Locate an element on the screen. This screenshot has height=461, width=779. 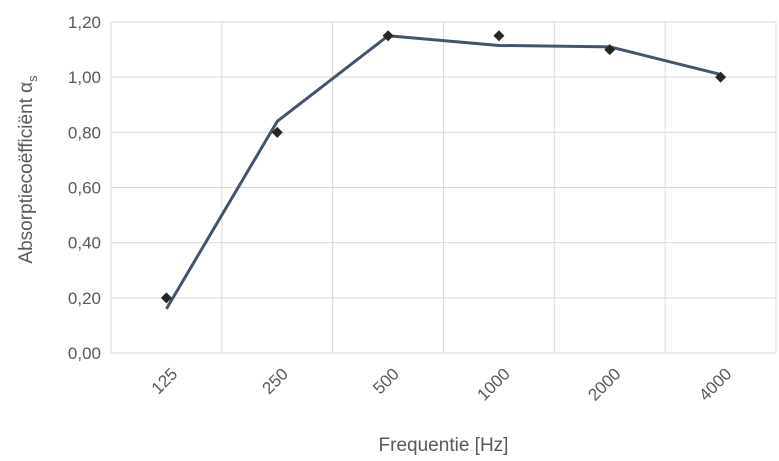
y-tick-label: 0,00 is located at coordinates (84, 353).